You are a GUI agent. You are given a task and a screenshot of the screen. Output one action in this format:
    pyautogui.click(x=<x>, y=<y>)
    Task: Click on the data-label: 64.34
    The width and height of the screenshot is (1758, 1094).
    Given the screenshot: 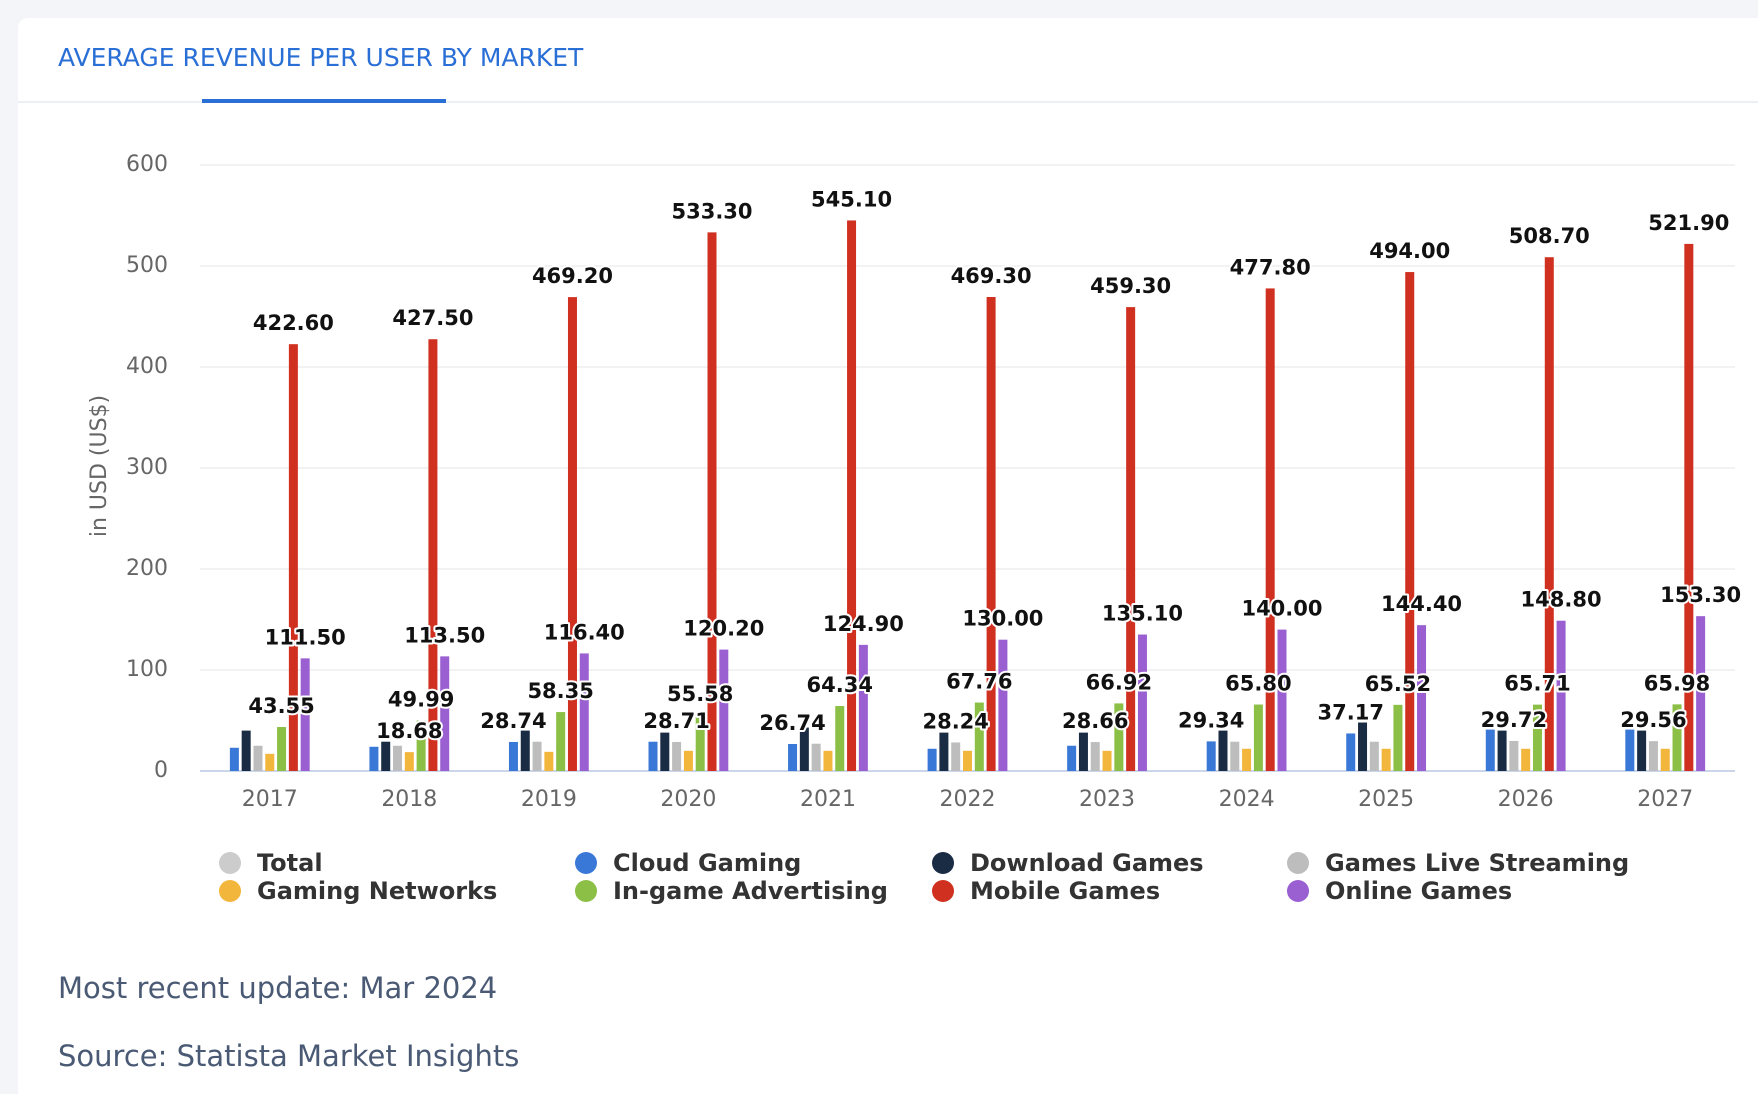 What is the action you would take?
    pyautogui.click(x=840, y=685)
    